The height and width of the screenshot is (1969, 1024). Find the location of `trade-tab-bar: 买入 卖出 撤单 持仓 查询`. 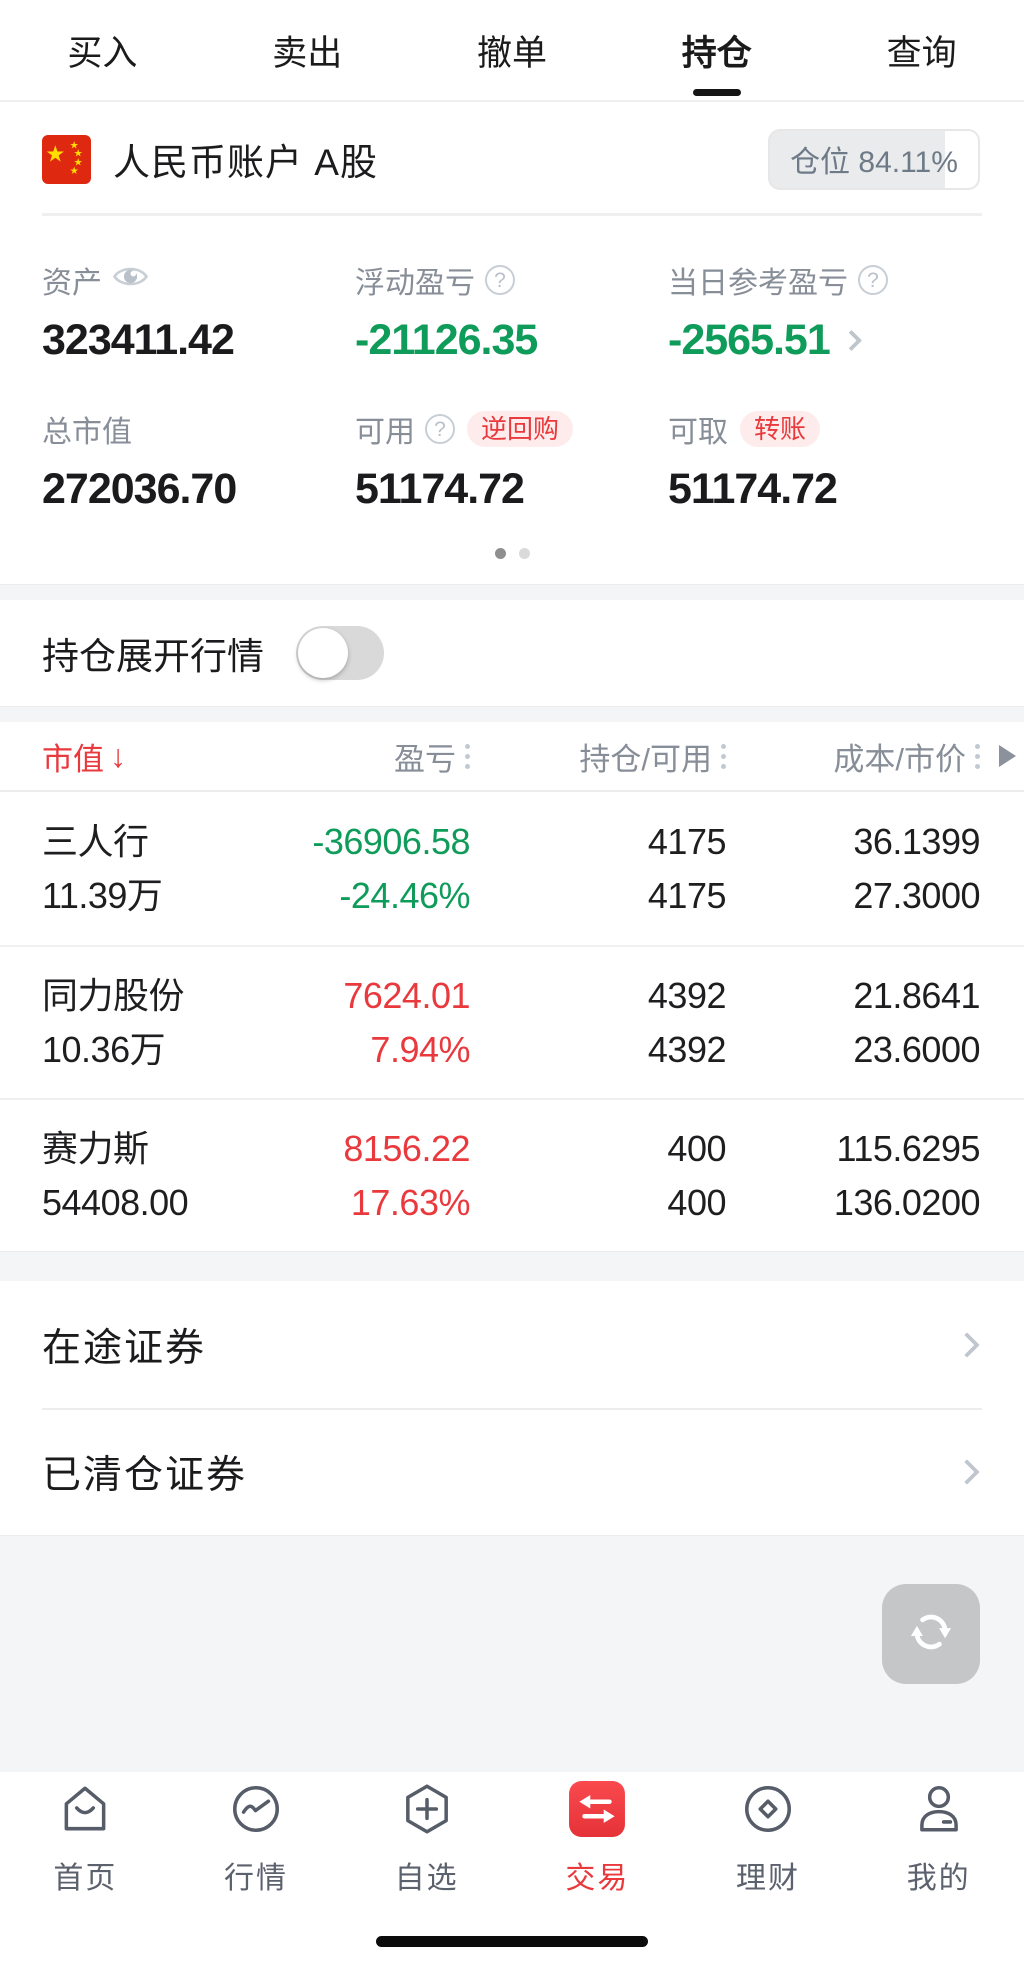

trade-tab-bar: 买入 卖出 撤单 持仓 查询 is located at coordinates (512, 51).